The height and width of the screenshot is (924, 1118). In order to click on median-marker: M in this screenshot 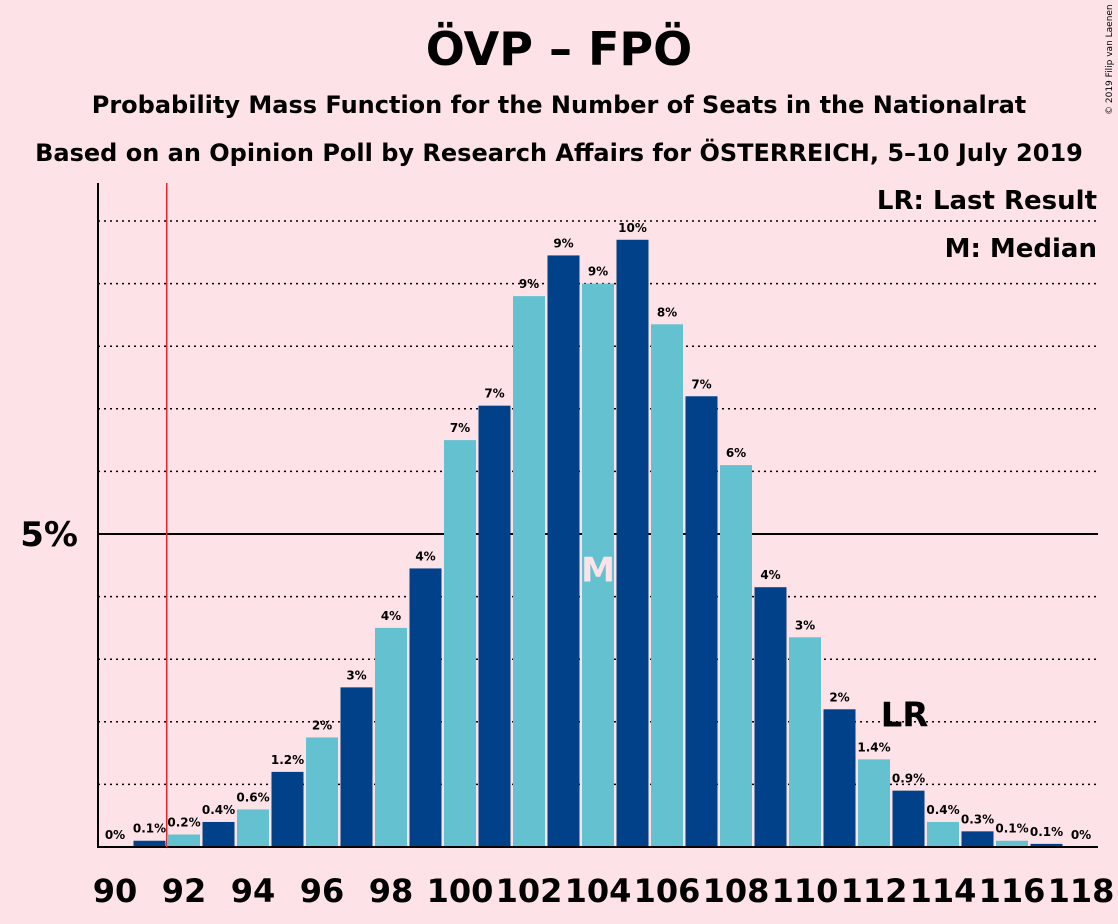, I will do `click(598, 571)`.